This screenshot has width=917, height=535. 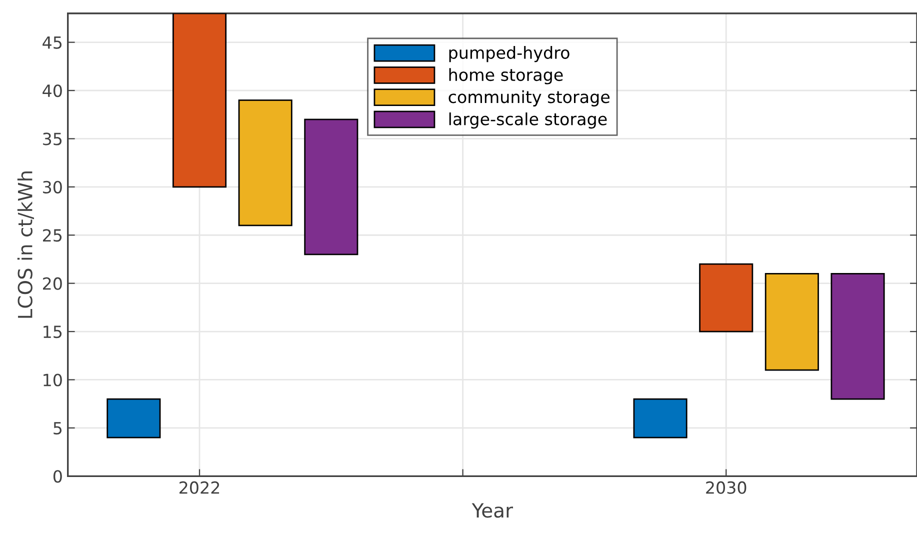 What do you see at coordinates (53, 332) in the screenshot?
I see `y-tick-label: 15` at bounding box center [53, 332].